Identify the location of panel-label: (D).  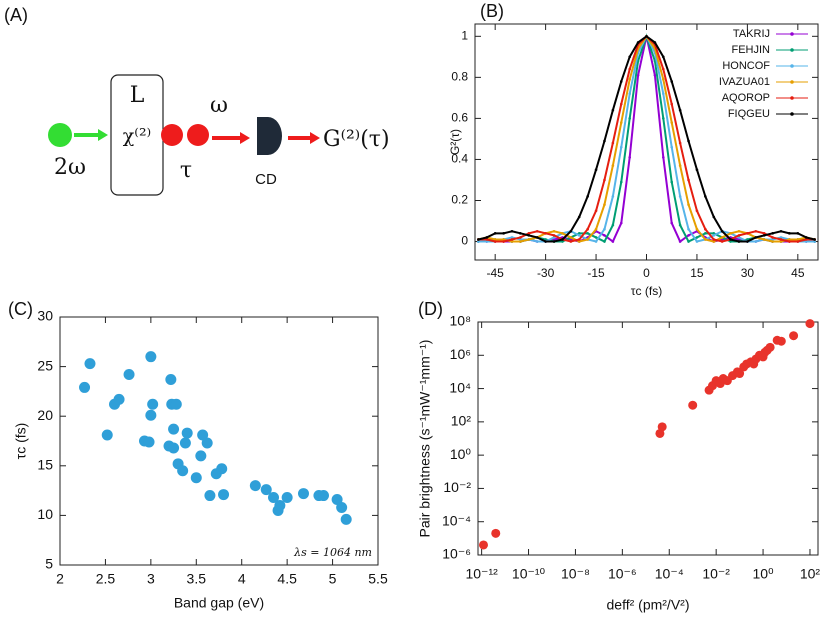
(430, 309).